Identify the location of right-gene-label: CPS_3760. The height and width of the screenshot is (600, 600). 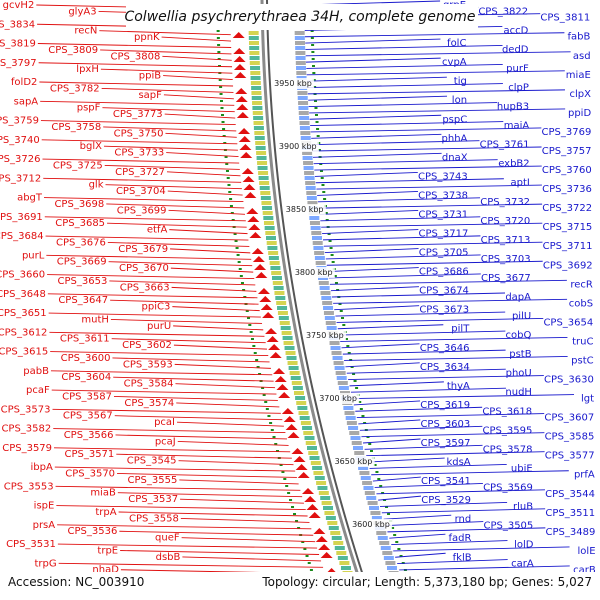
(567, 170).